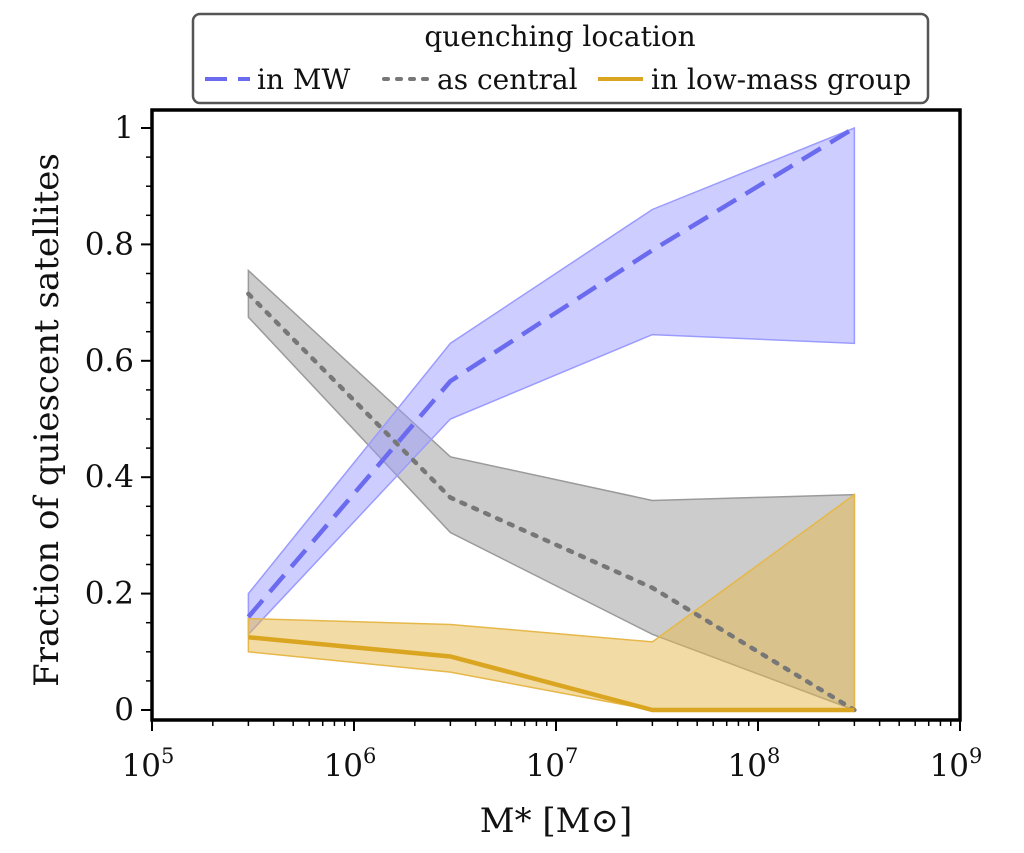 Image resolution: width=1024 pixels, height=853 pixels. Describe the element at coordinates (109, 419) in the screenshot. I see `y-tick-labels: 0 0.2 0.4 0.6 0.8 1` at that location.